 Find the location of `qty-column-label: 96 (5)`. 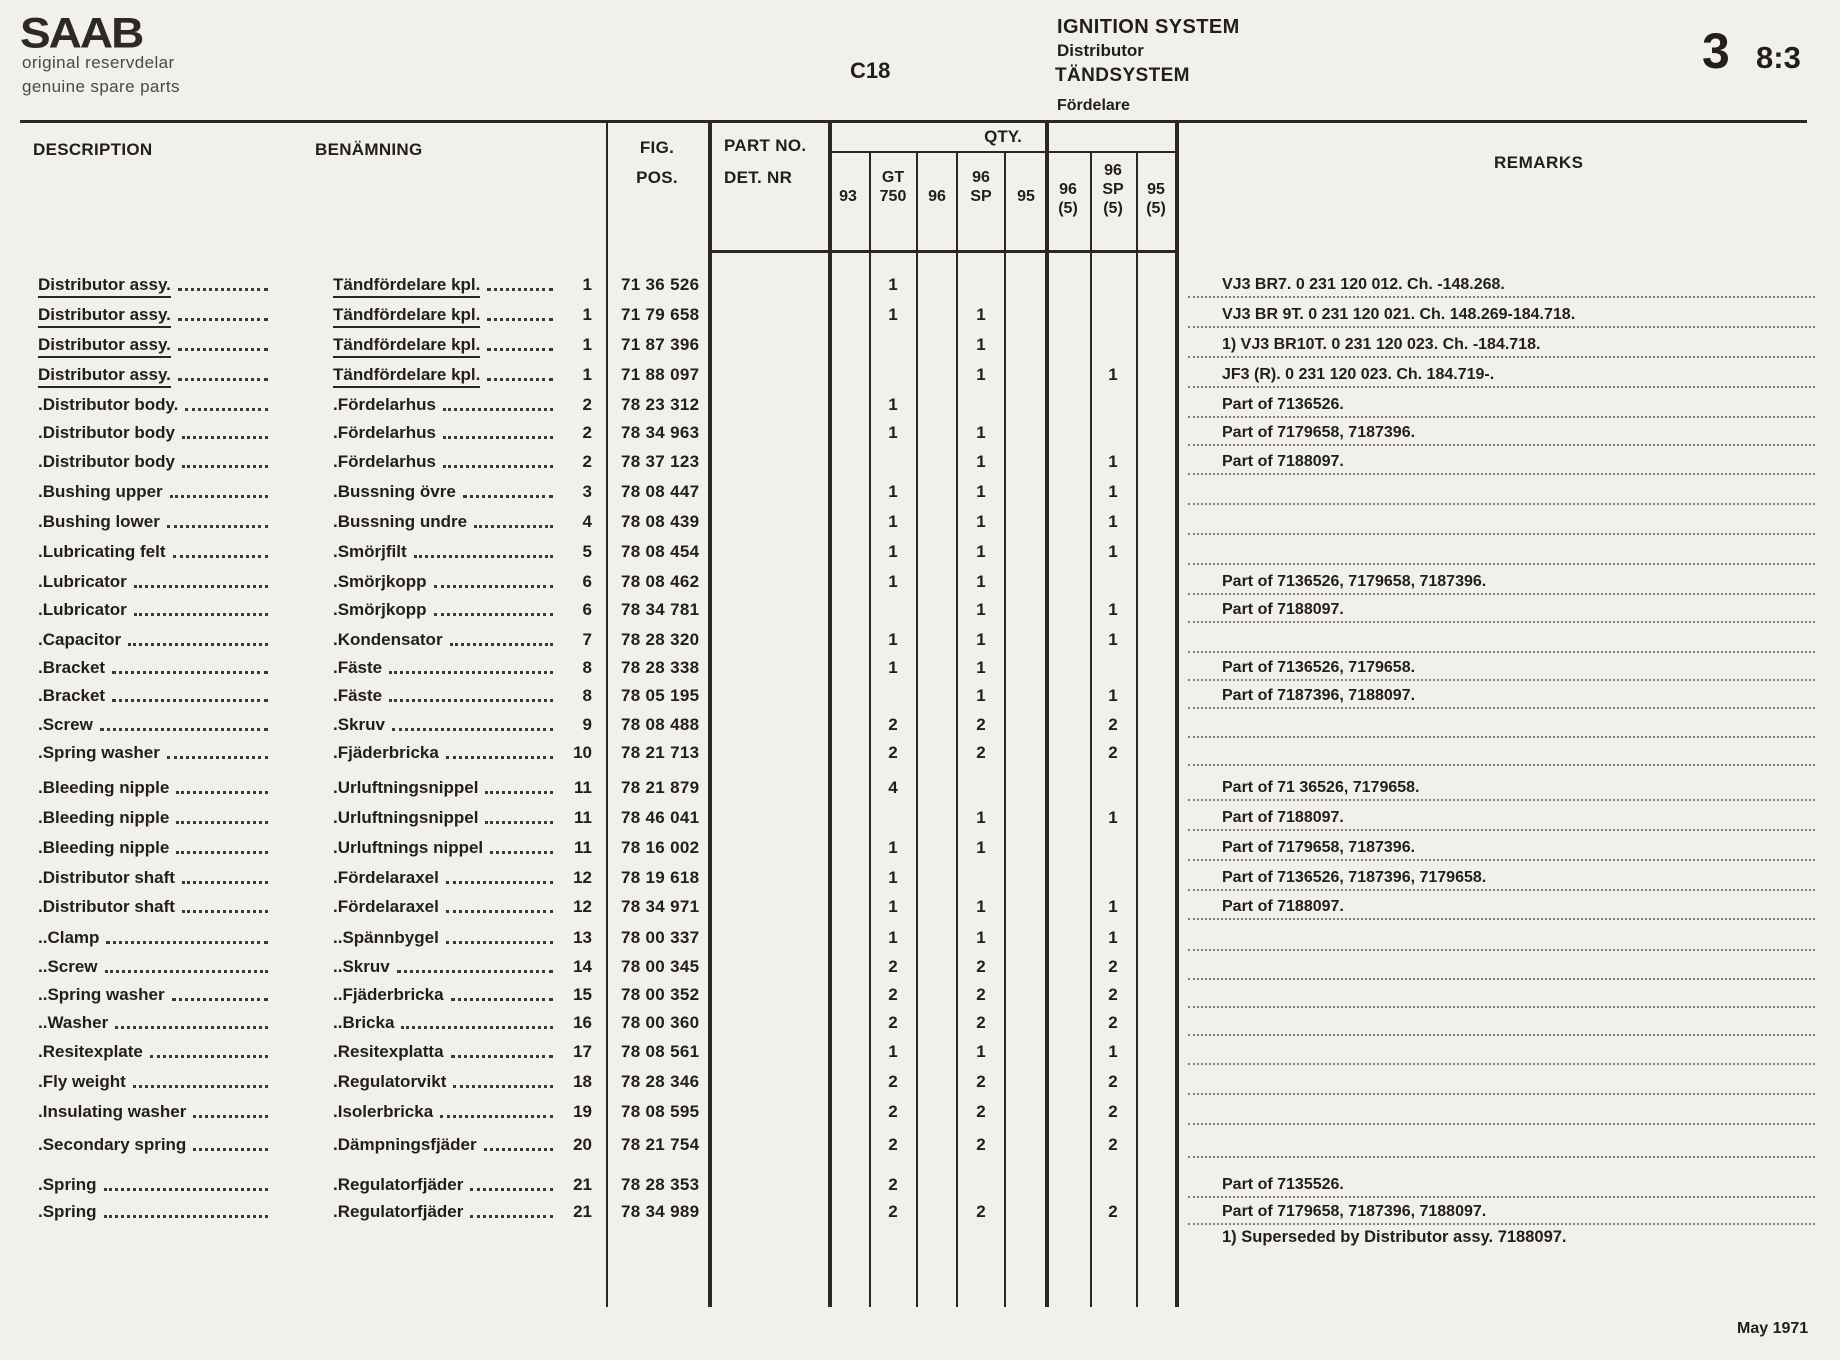

qty-column-label: 96 (5) is located at coordinates (1068, 199).